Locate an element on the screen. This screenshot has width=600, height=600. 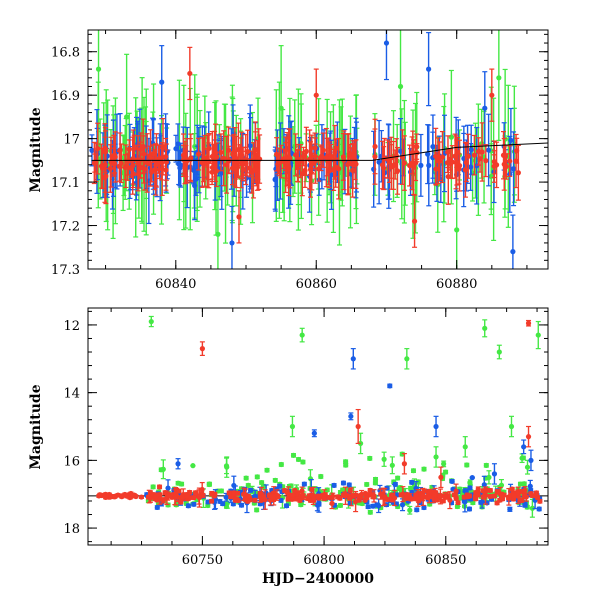
bottom-x-tick-label: 60750 is located at coordinates (202, 560).